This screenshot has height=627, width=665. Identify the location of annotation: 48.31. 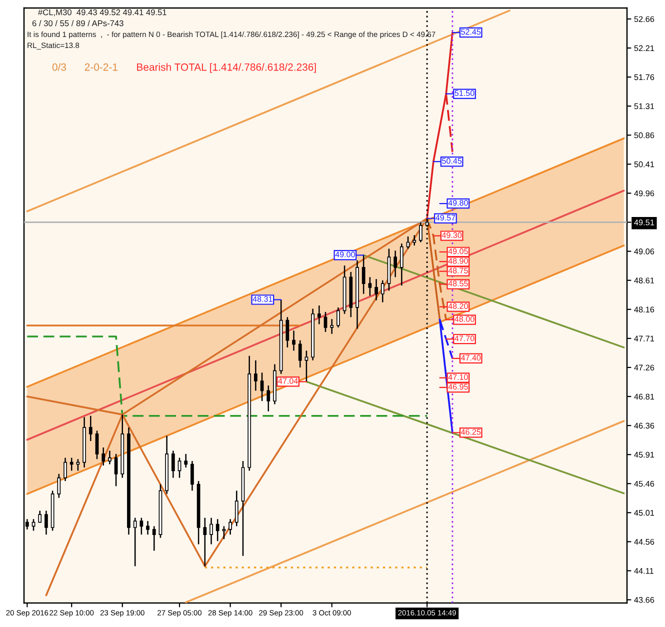
(262, 299).